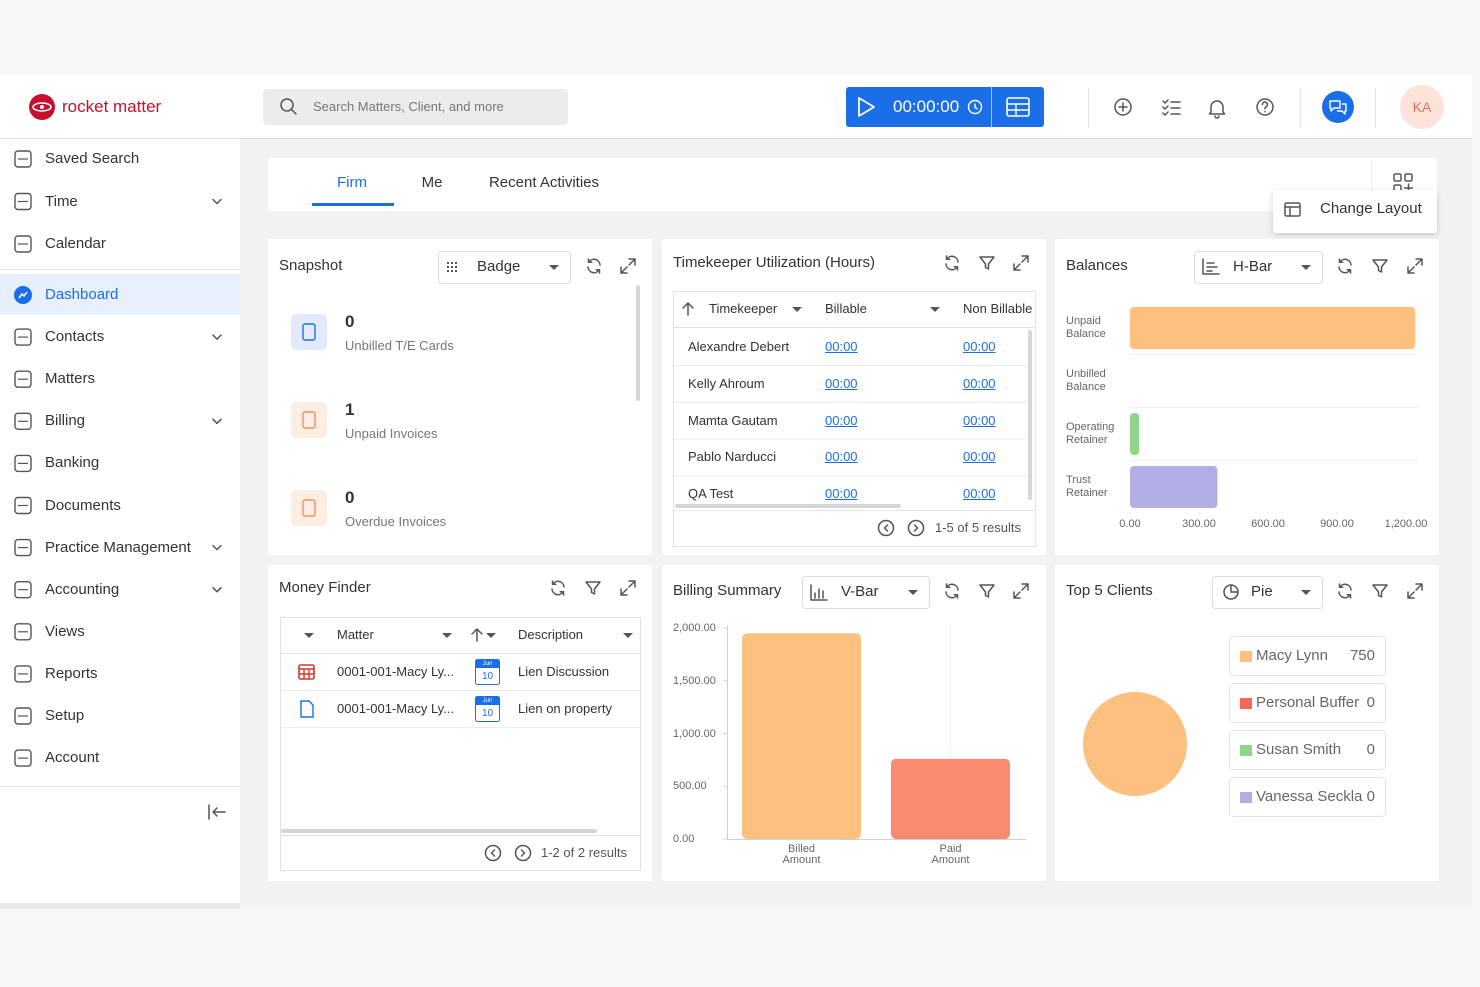 This screenshot has width=1480, height=987. Describe the element at coordinates (70, 379) in the screenshot. I see `nav-item: Matters` at that location.